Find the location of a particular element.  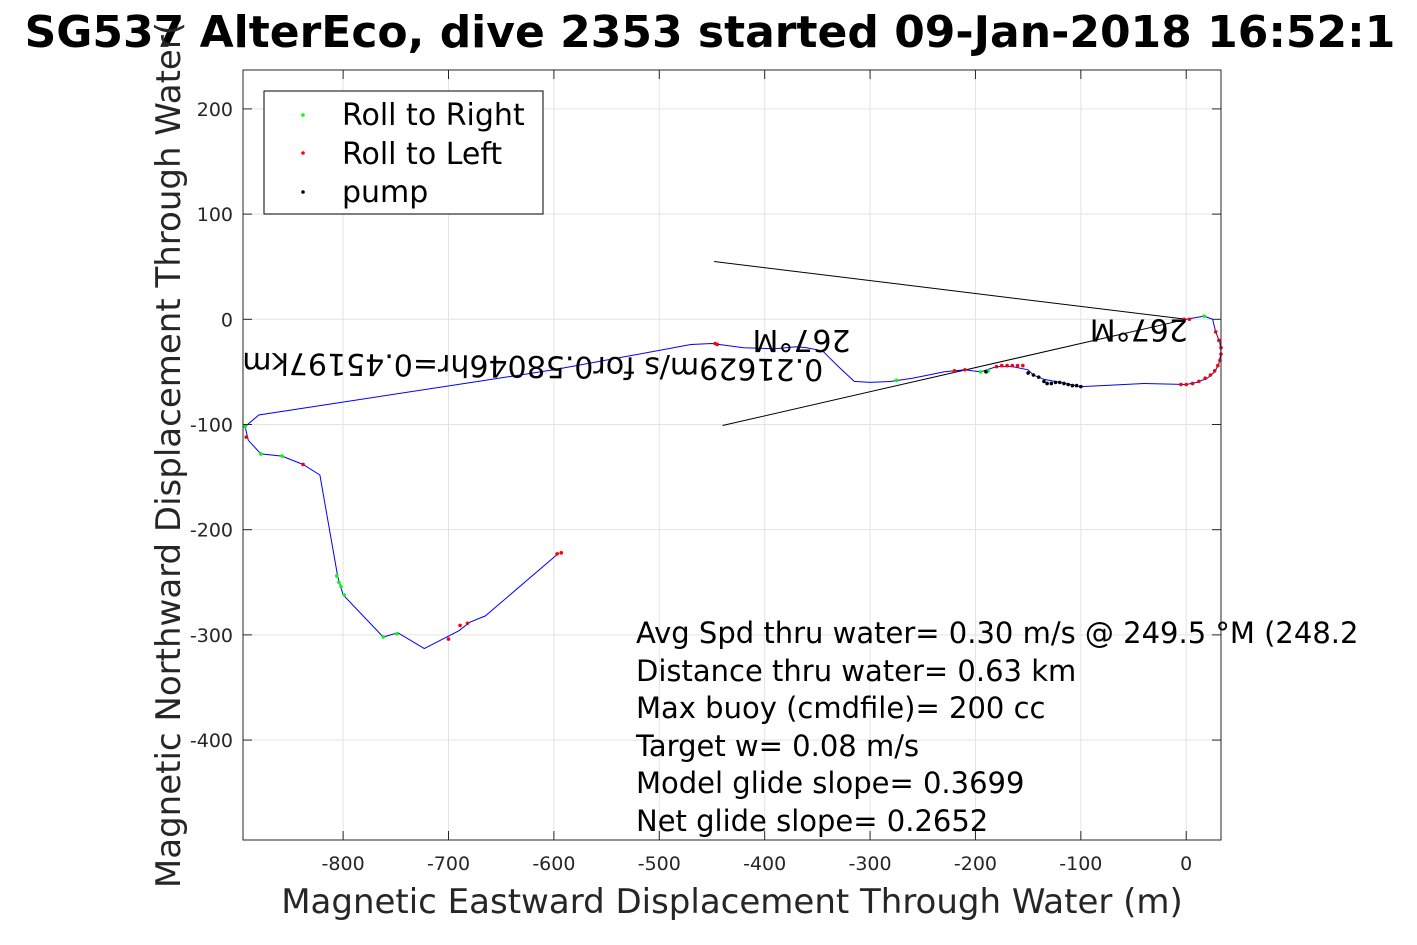

legend: Roll to Right Roll to Left pump is located at coordinates (403, 152).